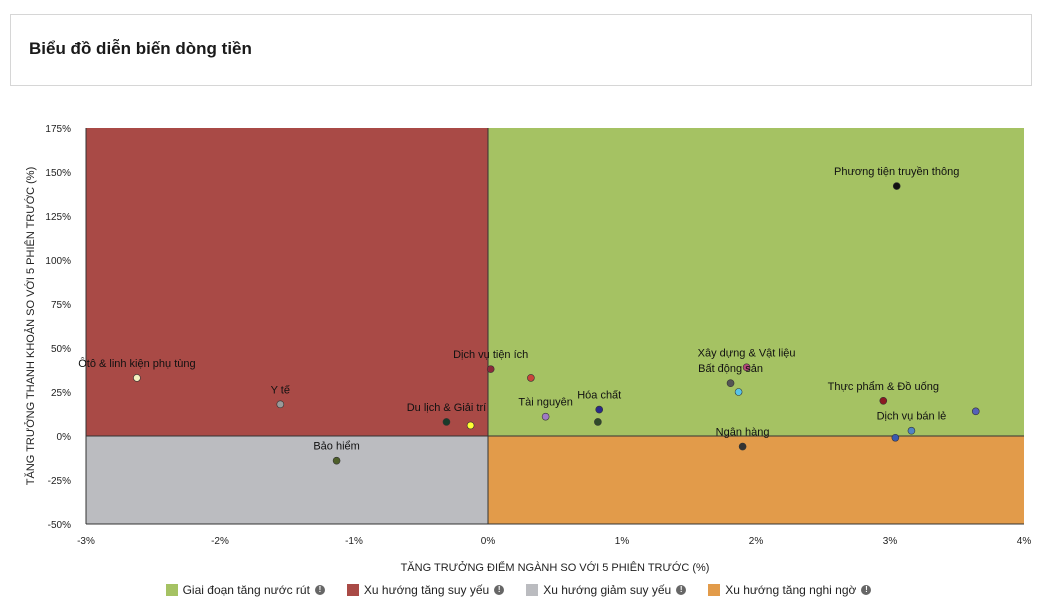  Describe the element at coordinates (545, 403) in the screenshot. I see `point-label: Tài nguyên` at that location.